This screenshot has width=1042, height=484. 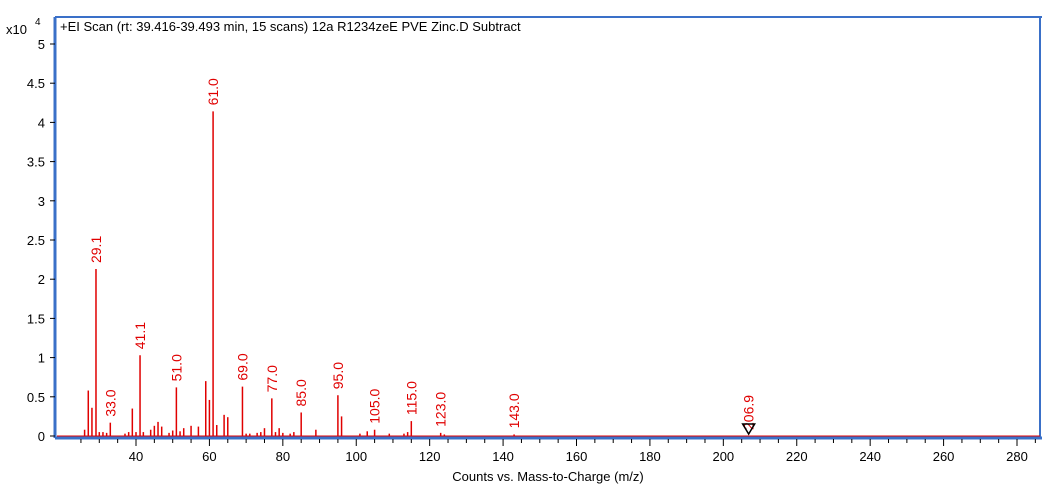 I want to click on x-tick-label: 220, so click(x=797, y=456).